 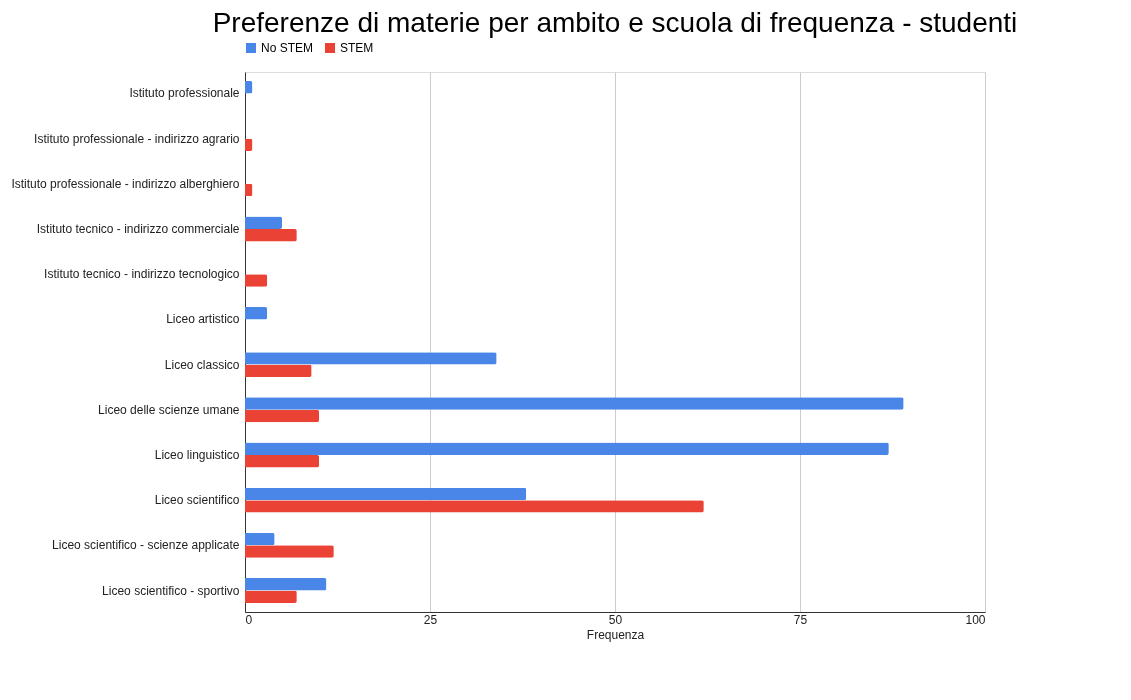 What do you see at coordinates (615, 22) in the screenshot?
I see `chart-title: Preferenze di materie per ambito e scuola di frequenza - studenti` at bounding box center [615, 22].